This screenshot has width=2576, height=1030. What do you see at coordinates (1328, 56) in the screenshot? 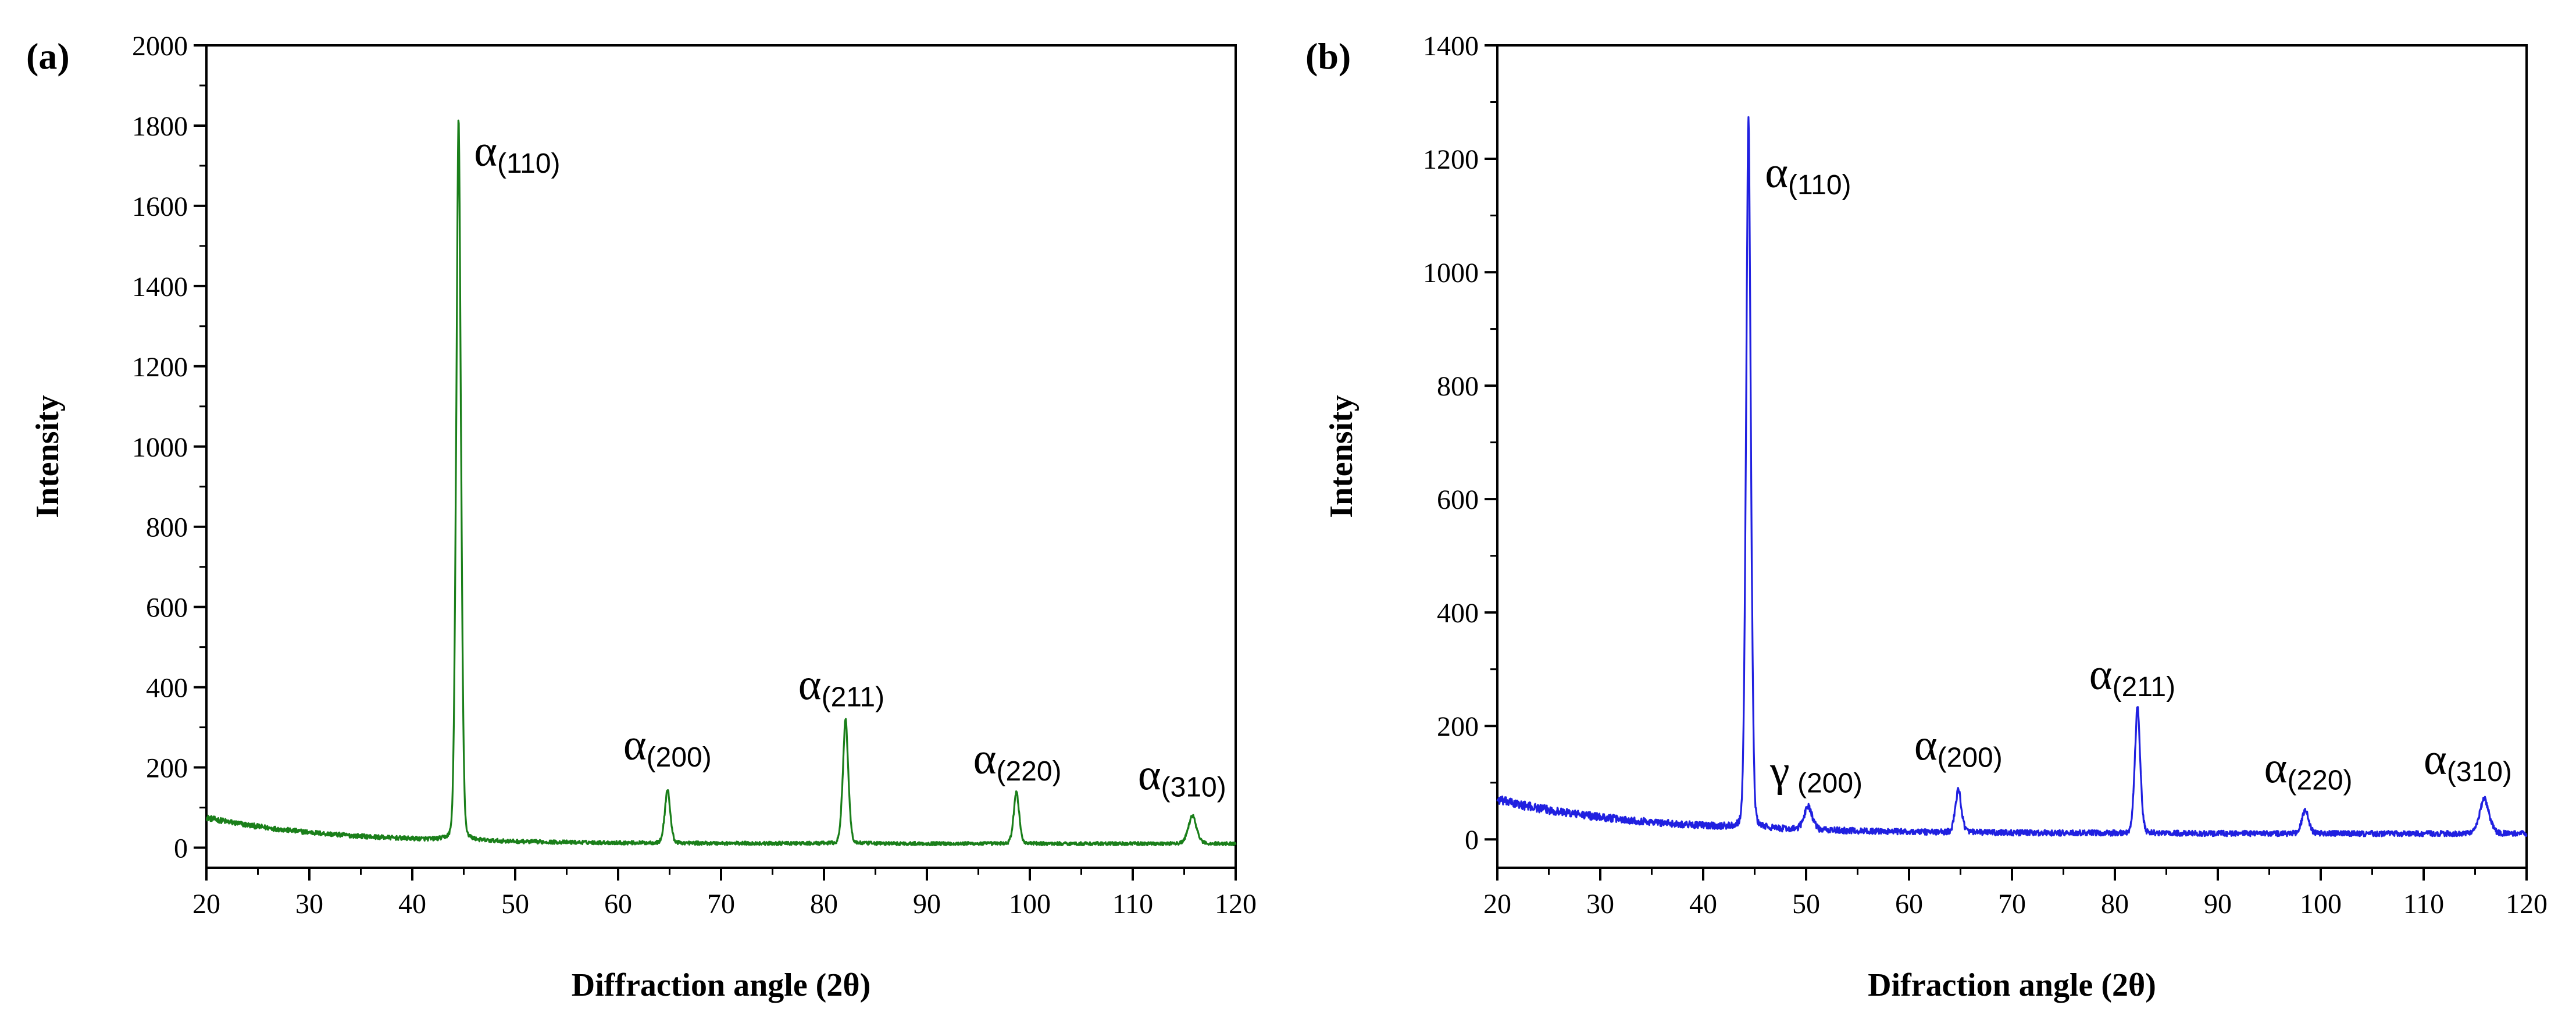
I see `panel-label: (b)` at bounding box center [1328, 56].